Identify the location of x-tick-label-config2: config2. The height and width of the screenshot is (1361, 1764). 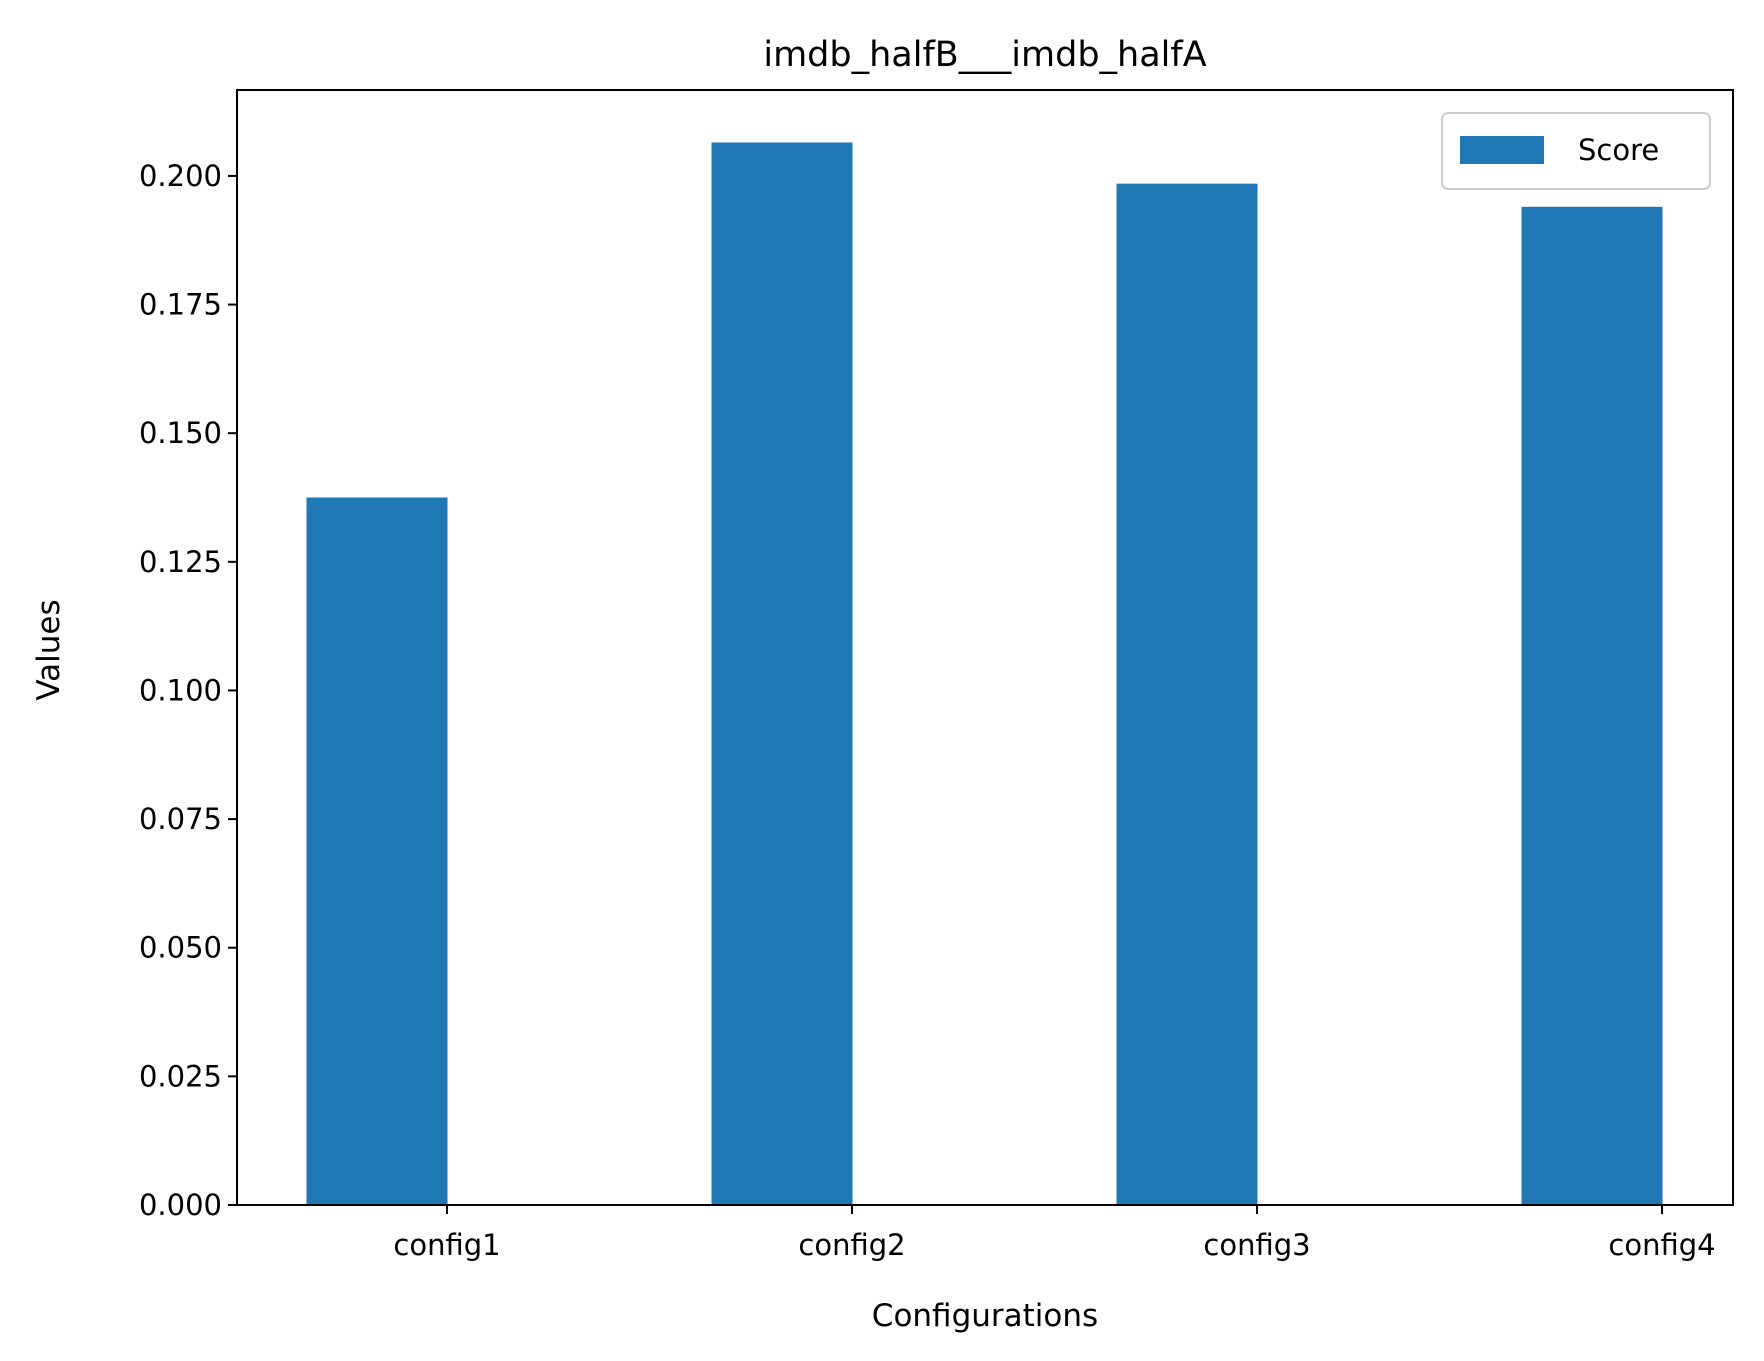
(851, 1245).